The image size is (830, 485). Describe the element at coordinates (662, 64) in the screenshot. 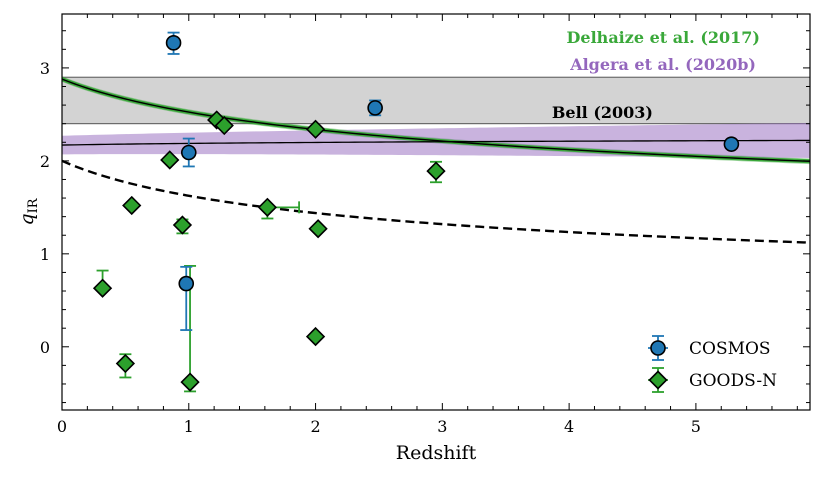

I see `annotation-algera: Algera et al. (2020b)` at that location.